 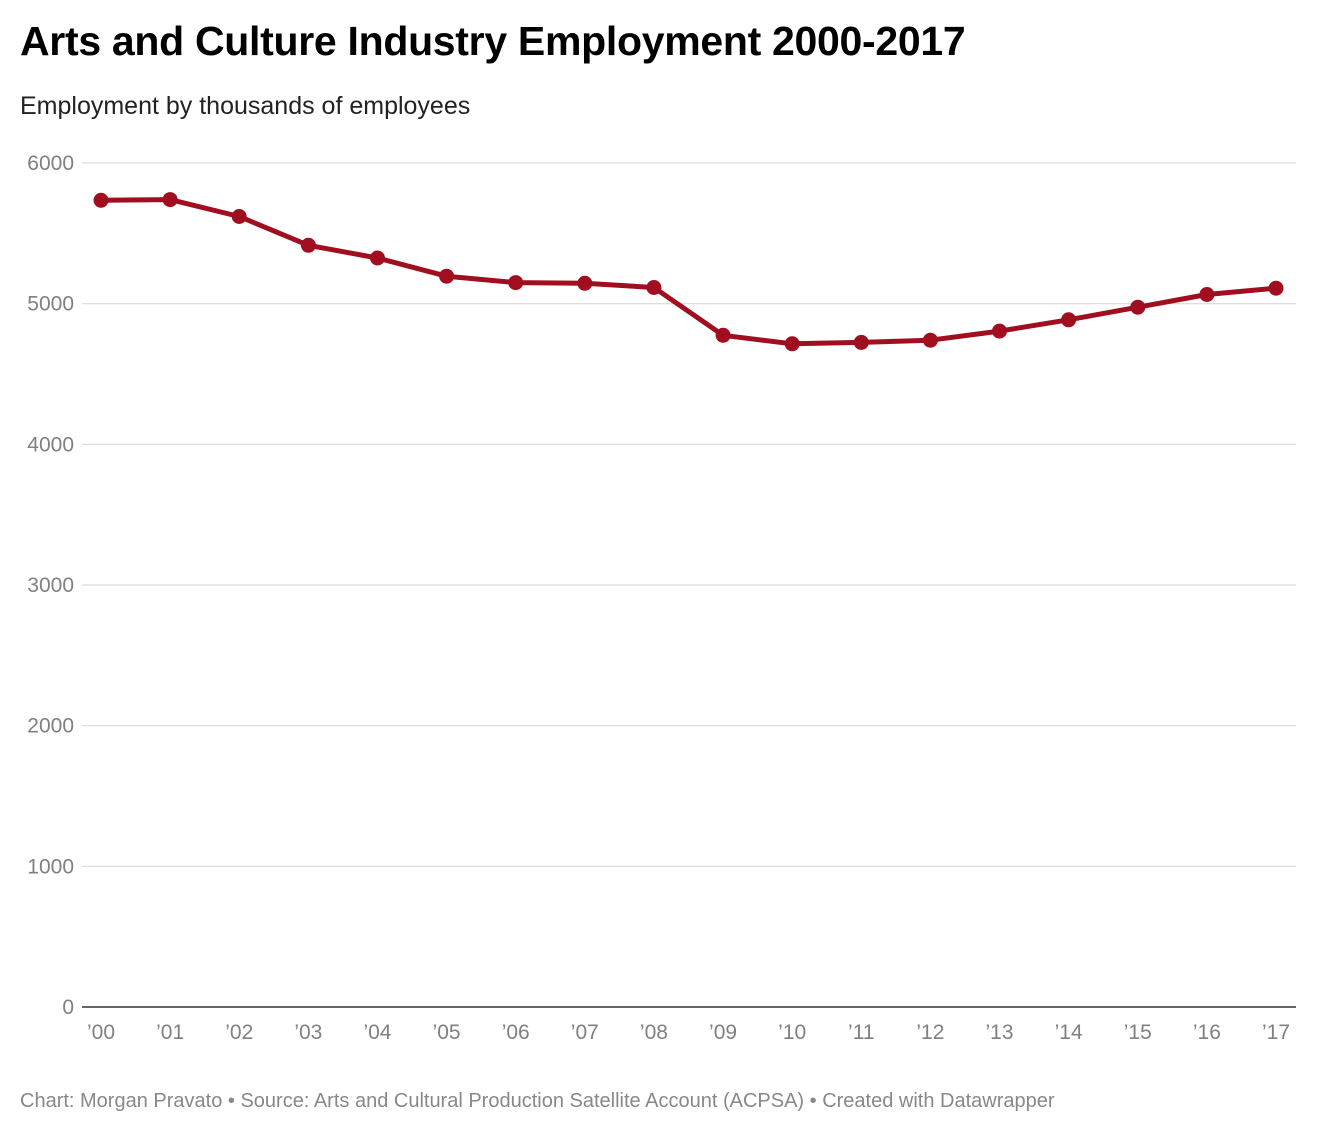 I want to click on x-tick-label: ’12, so click(x=930, y=1032).